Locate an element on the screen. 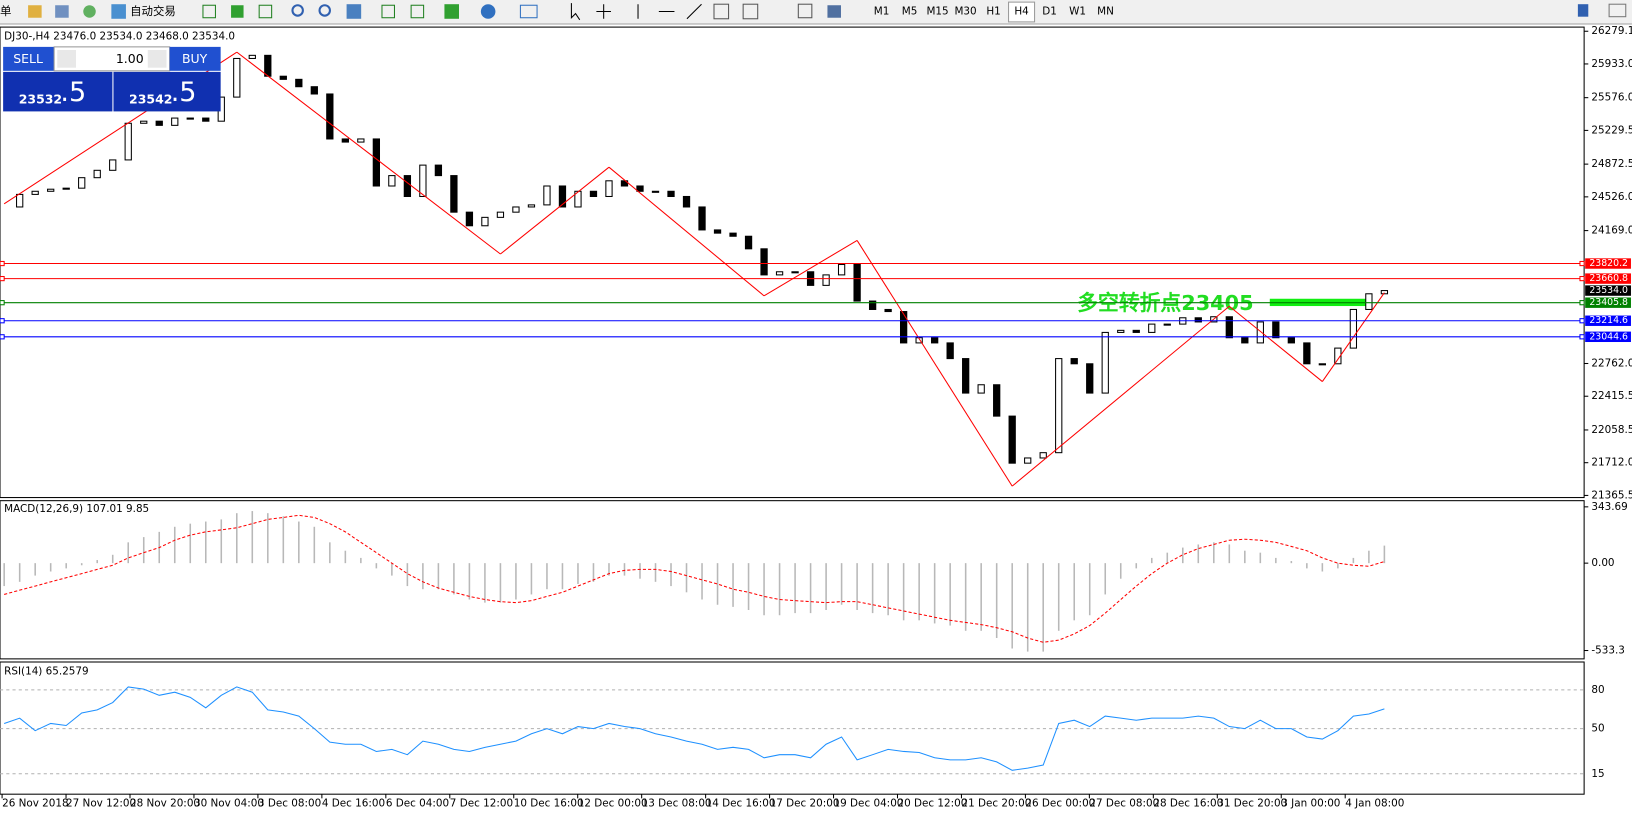  buy-button is located at coordinates (195, 58).